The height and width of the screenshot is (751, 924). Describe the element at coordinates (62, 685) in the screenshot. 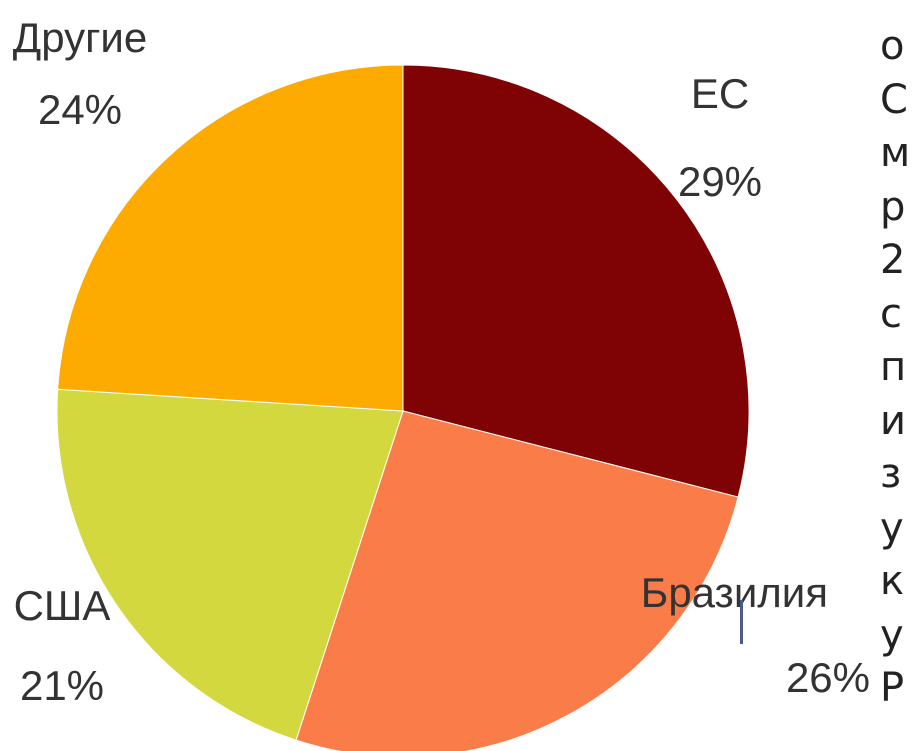

I see `slice-value-label: 21%` at that location.